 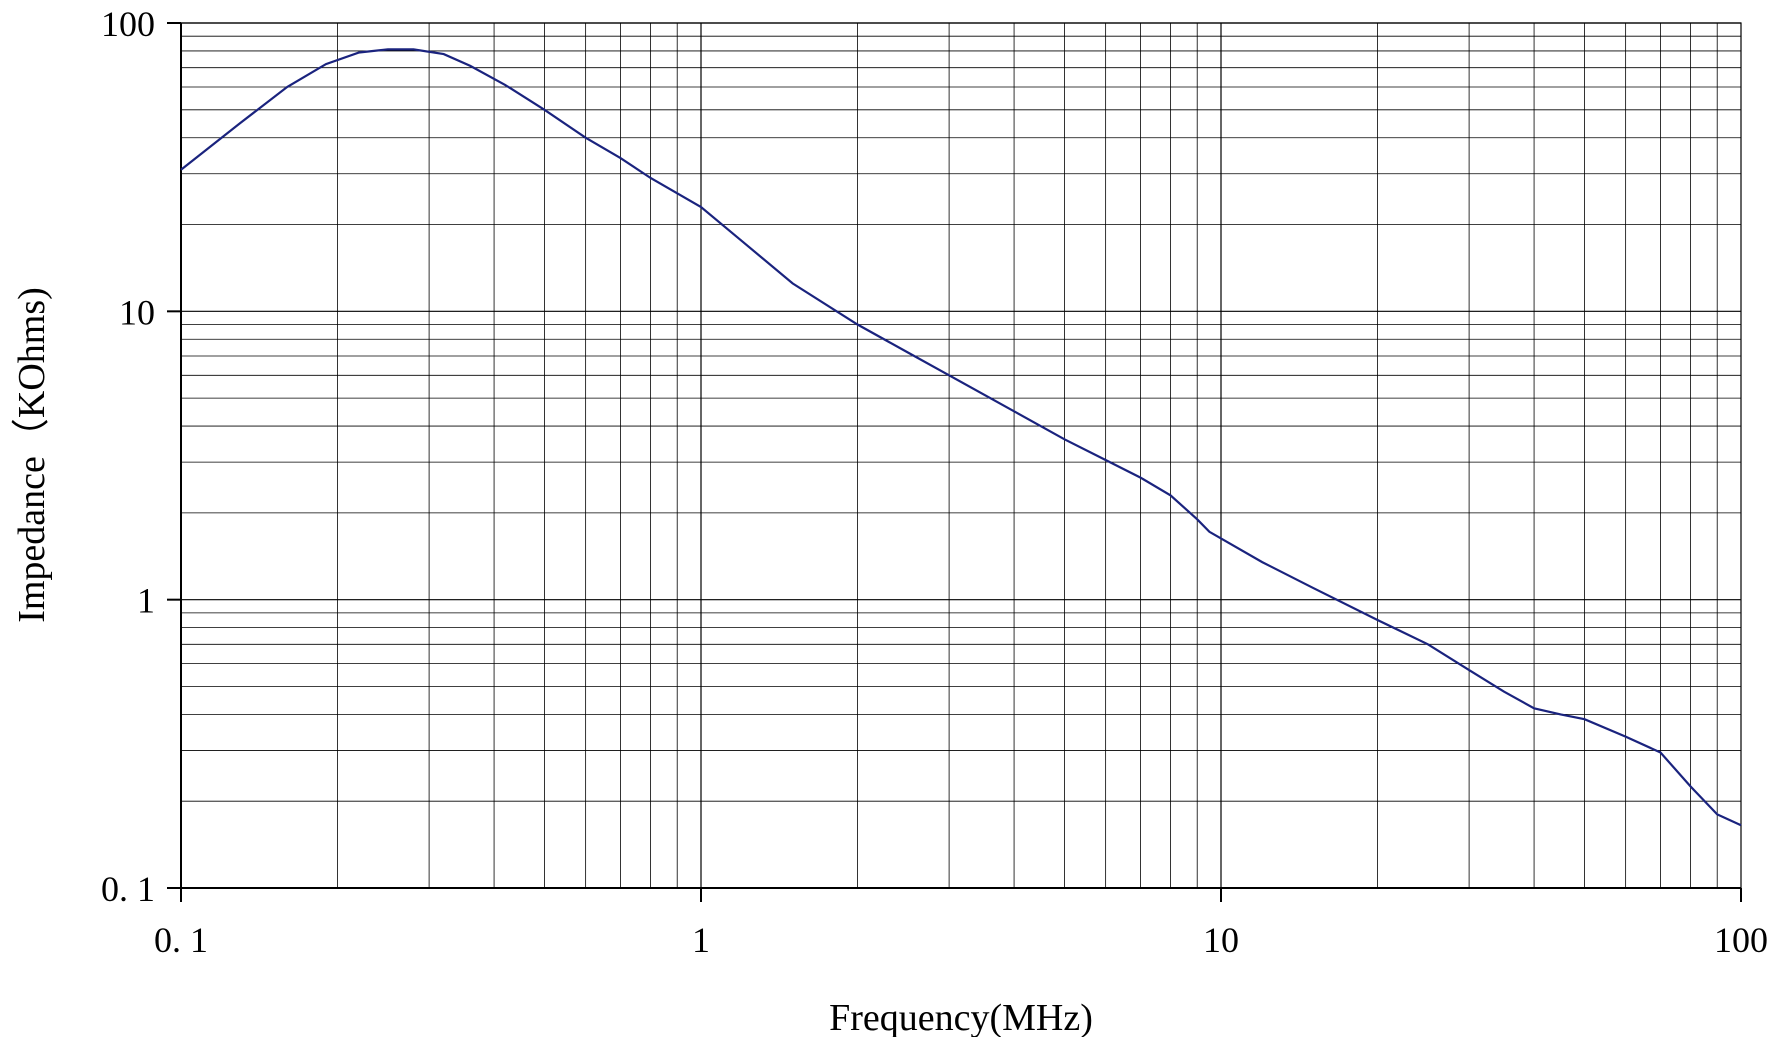 I want to click on y-tick-label: 0. 1, so click(x=128, y=889).